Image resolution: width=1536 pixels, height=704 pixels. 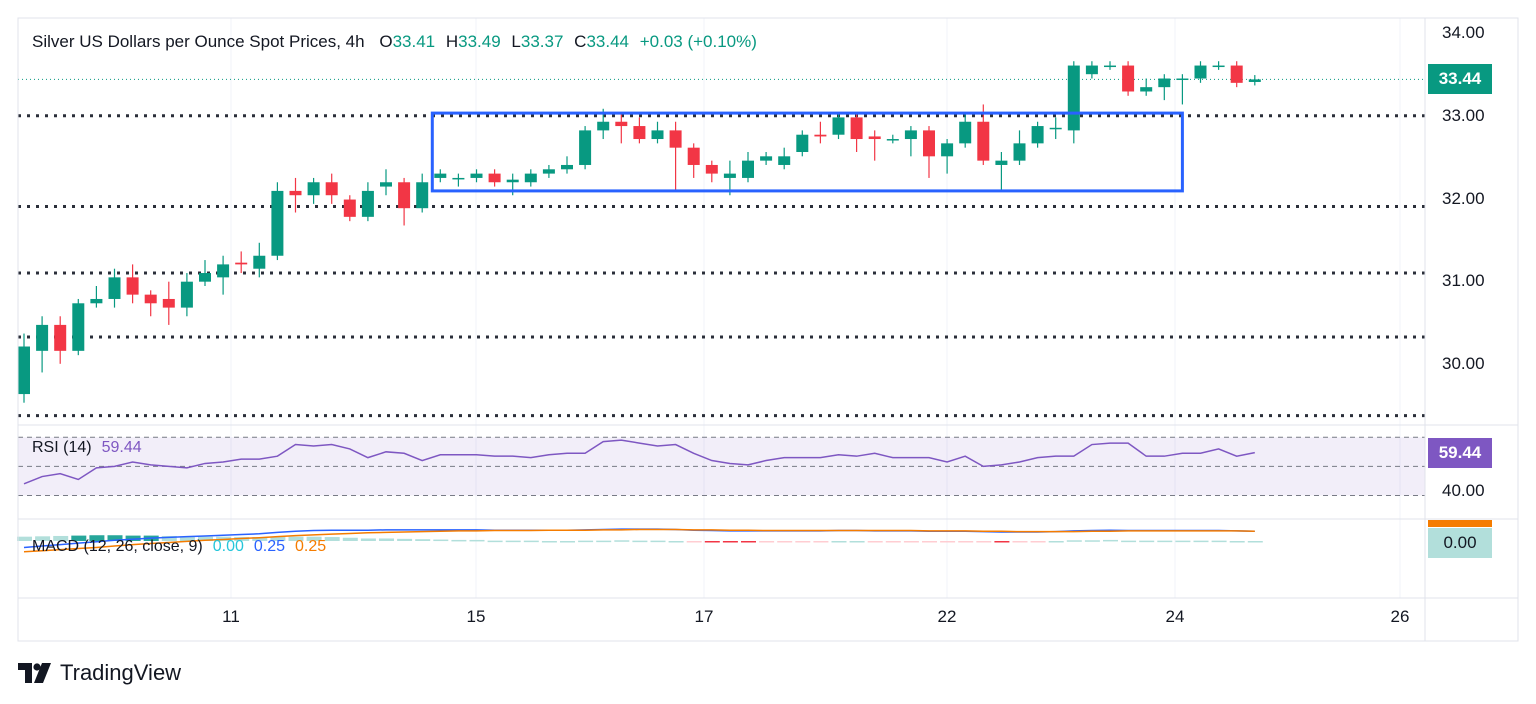 I want to click on macd-line-value: 0.25, so click(x=269, y=546).